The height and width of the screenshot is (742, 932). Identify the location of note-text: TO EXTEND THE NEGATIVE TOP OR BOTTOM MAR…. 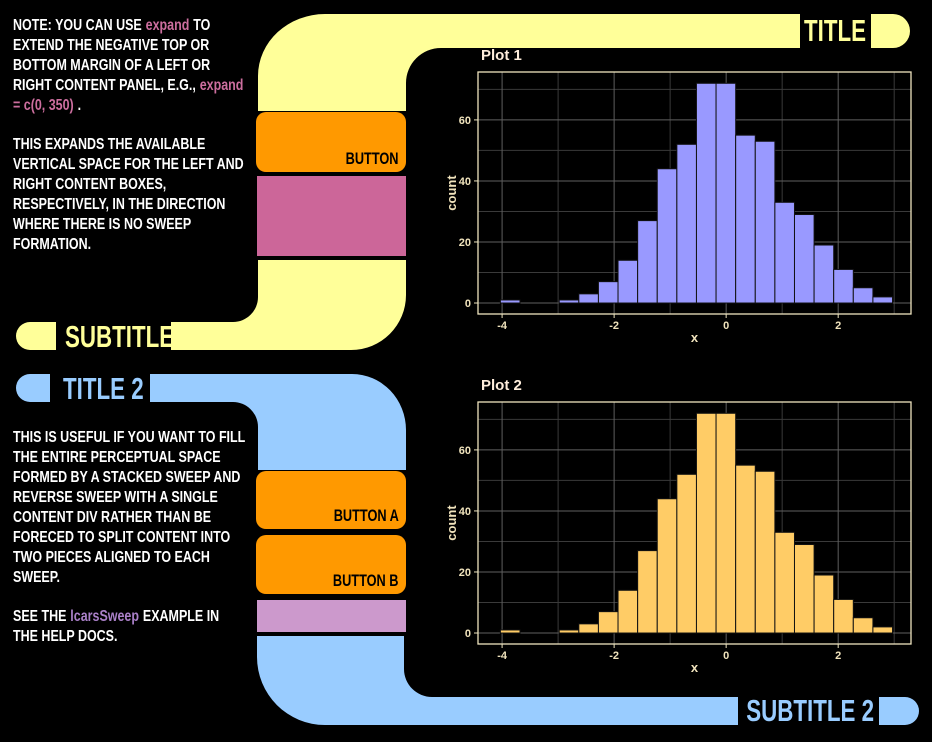
(112, 55).